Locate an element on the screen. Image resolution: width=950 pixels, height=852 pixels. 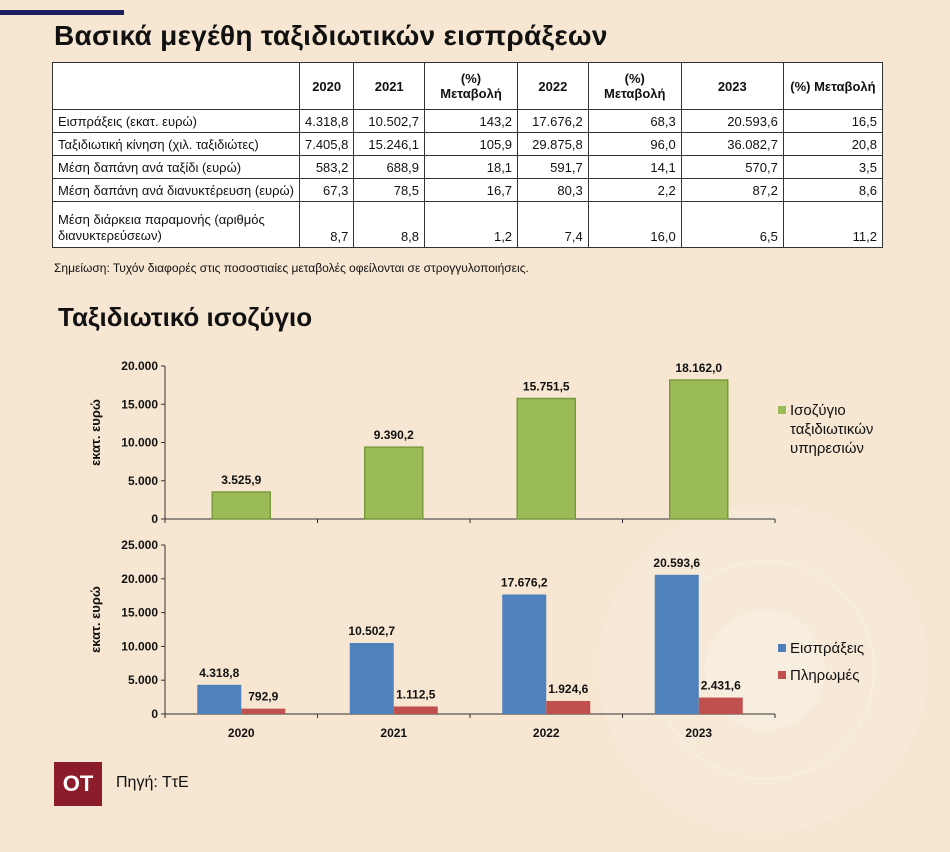
table-cell: 7,4 is located at coordinates (553, 224).